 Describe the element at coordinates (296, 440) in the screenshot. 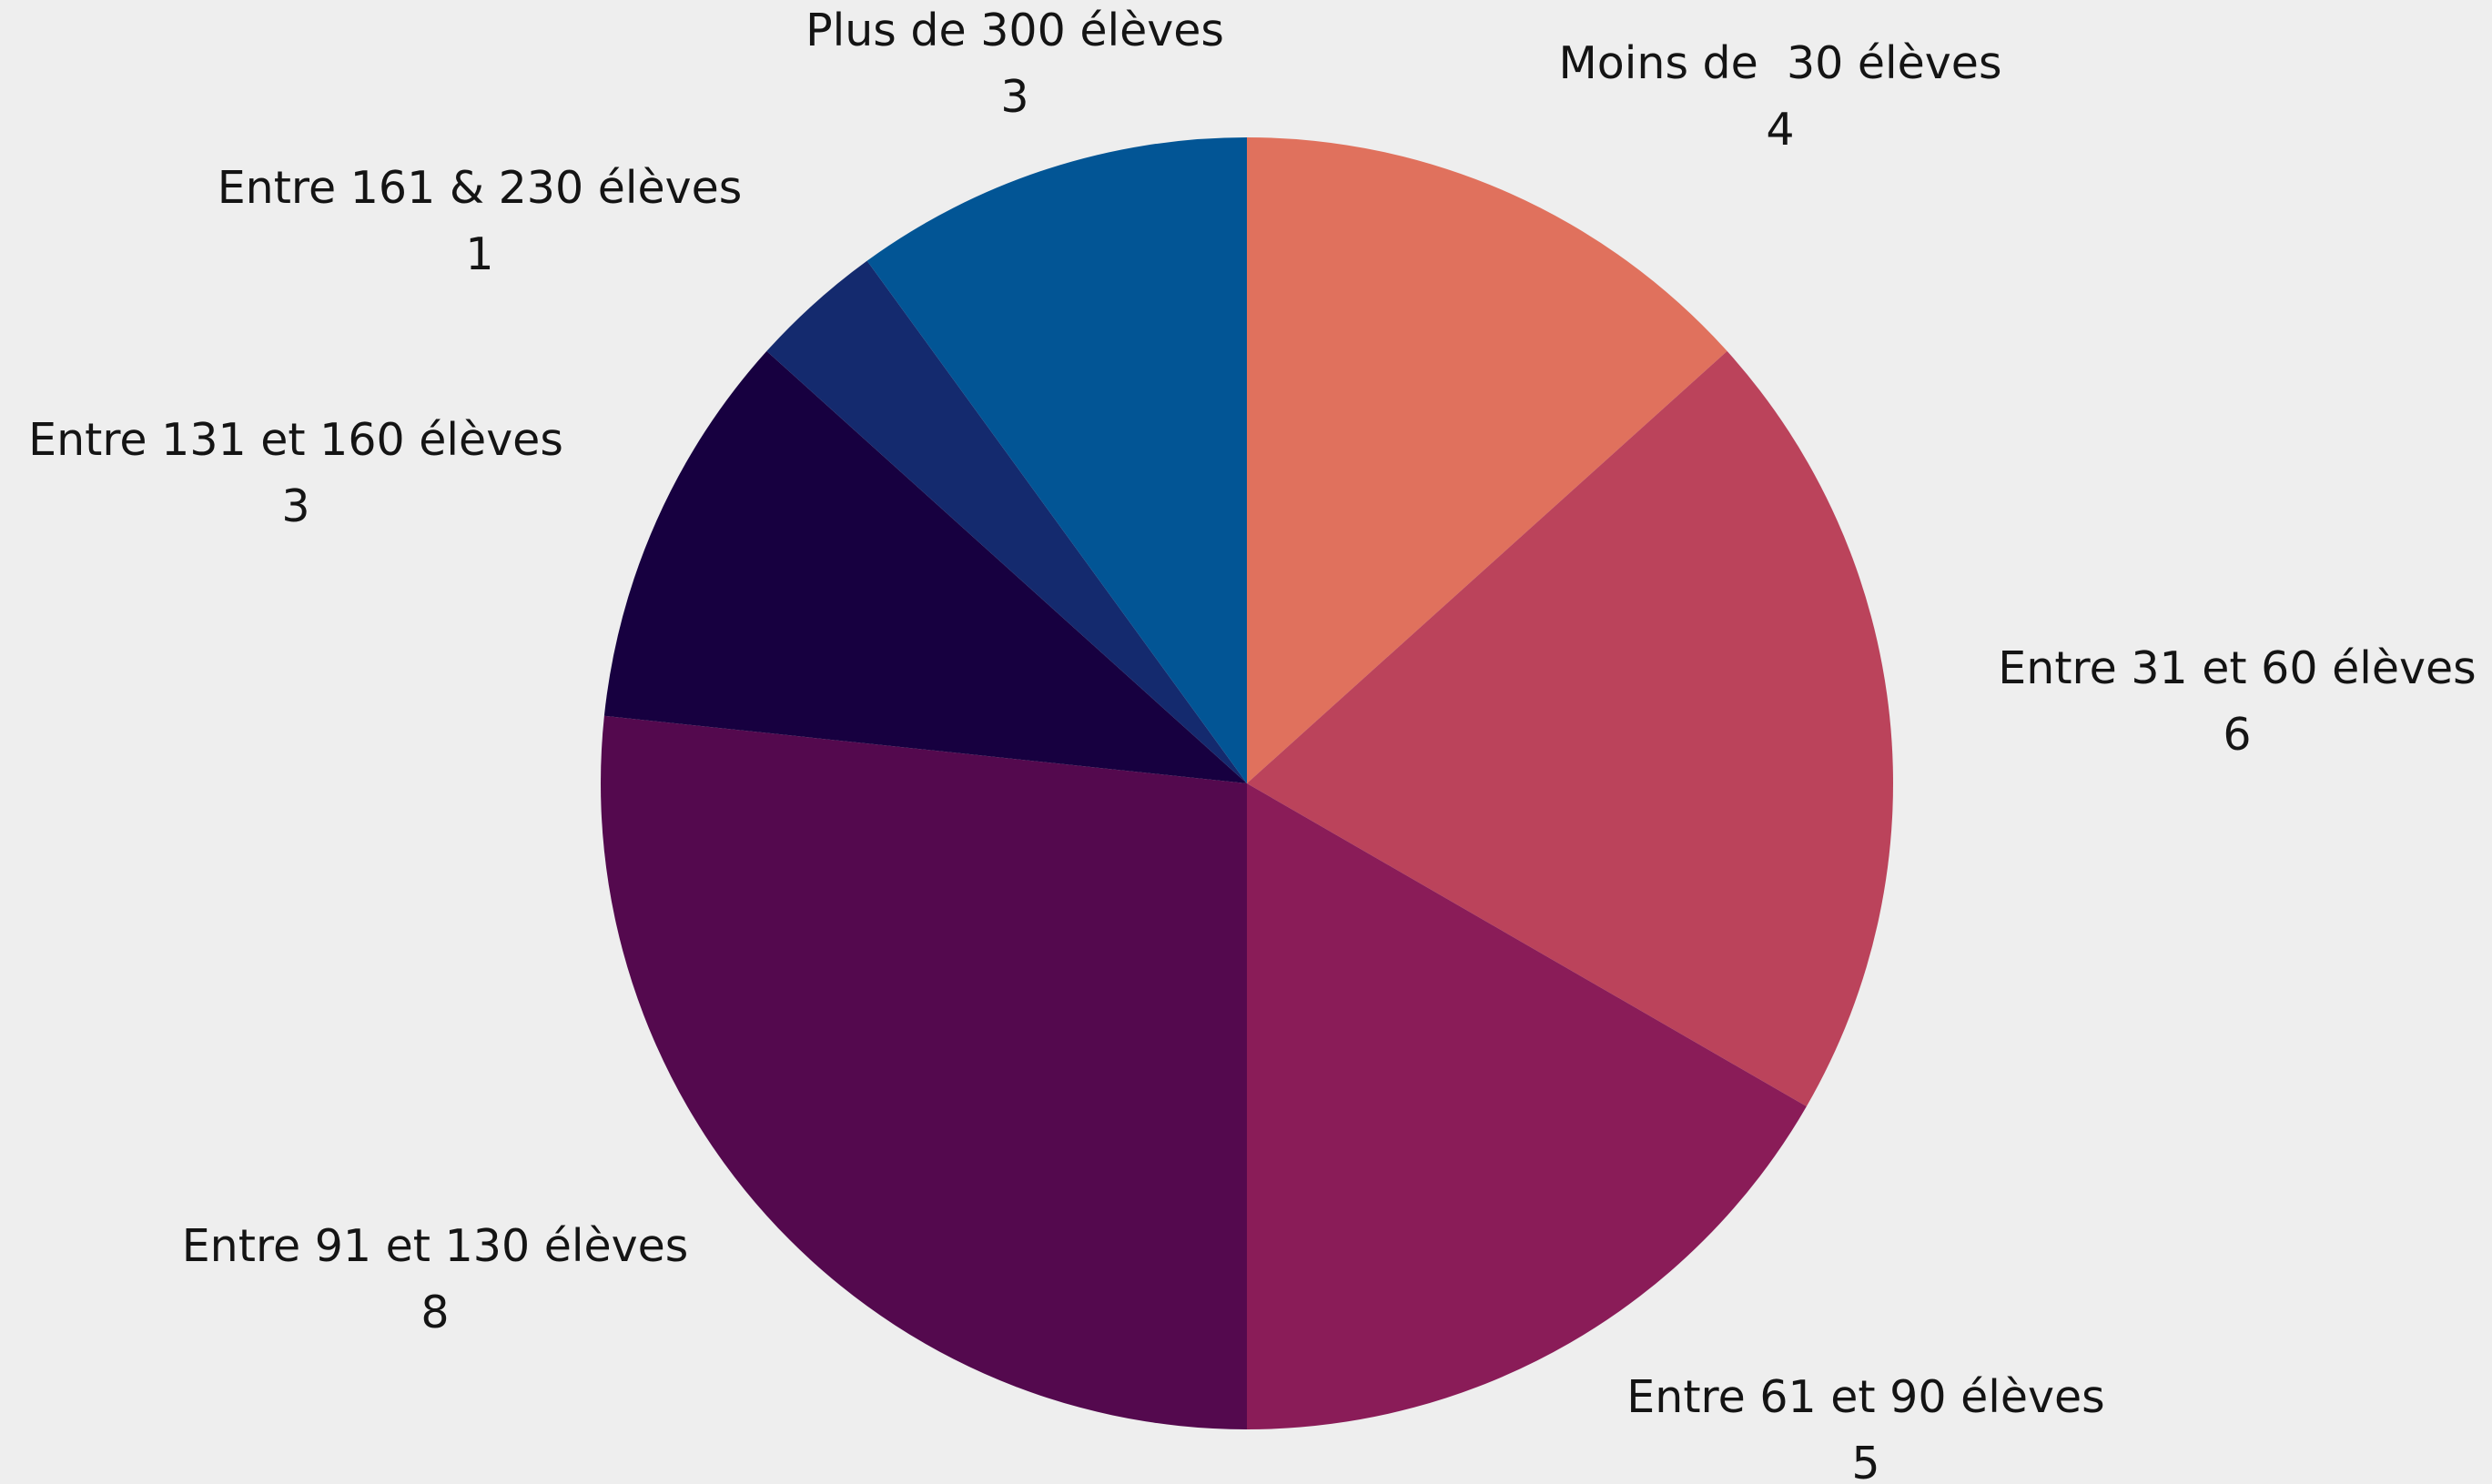

I see `slice-label-5: Entre 131 et 160 élèves` at that location.